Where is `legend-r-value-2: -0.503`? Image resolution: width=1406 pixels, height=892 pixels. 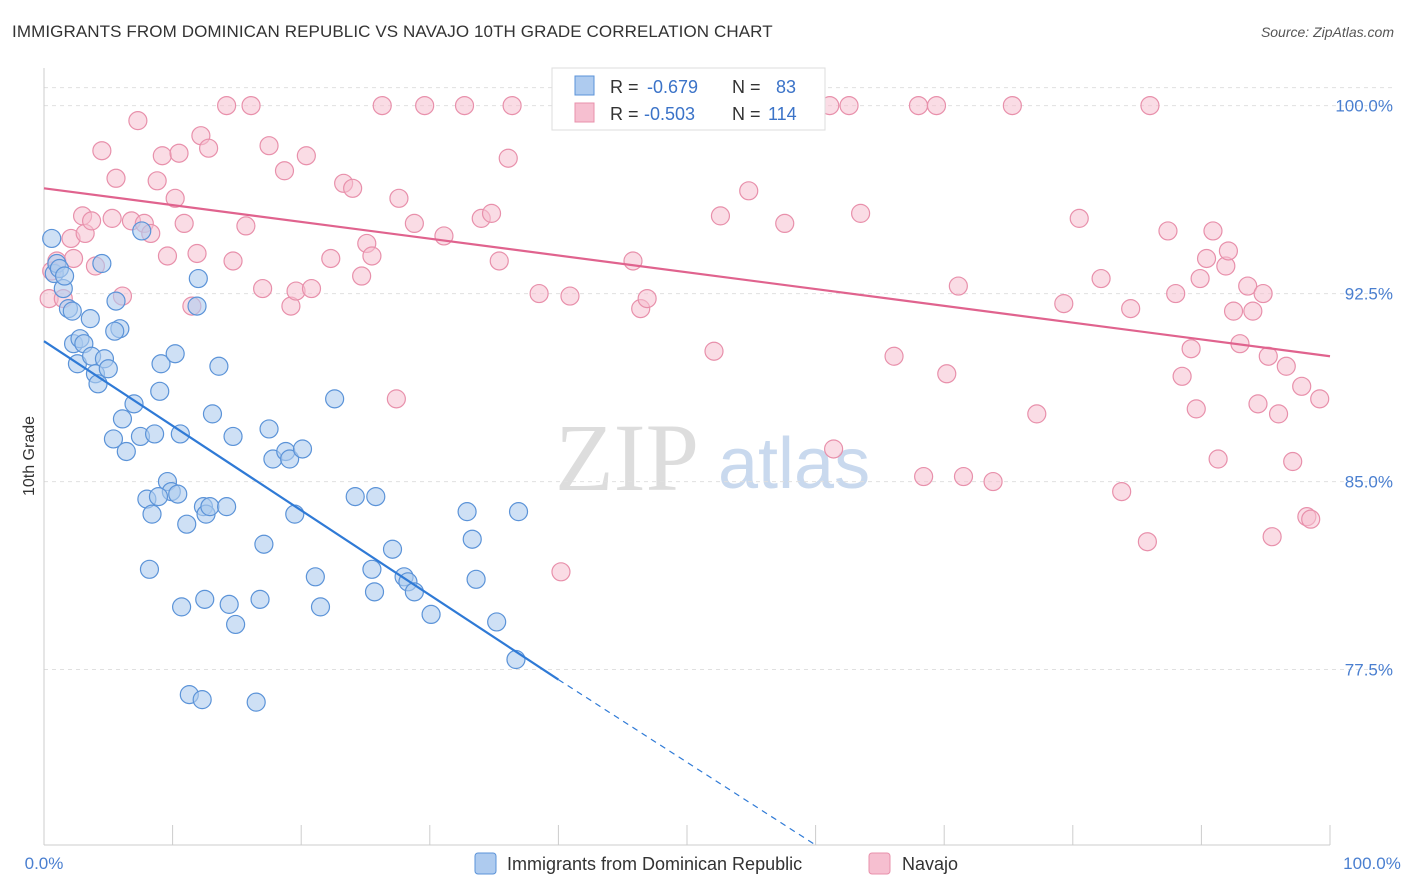 legend-r-value-2: -0.503 is located at coordinates (669, 114).